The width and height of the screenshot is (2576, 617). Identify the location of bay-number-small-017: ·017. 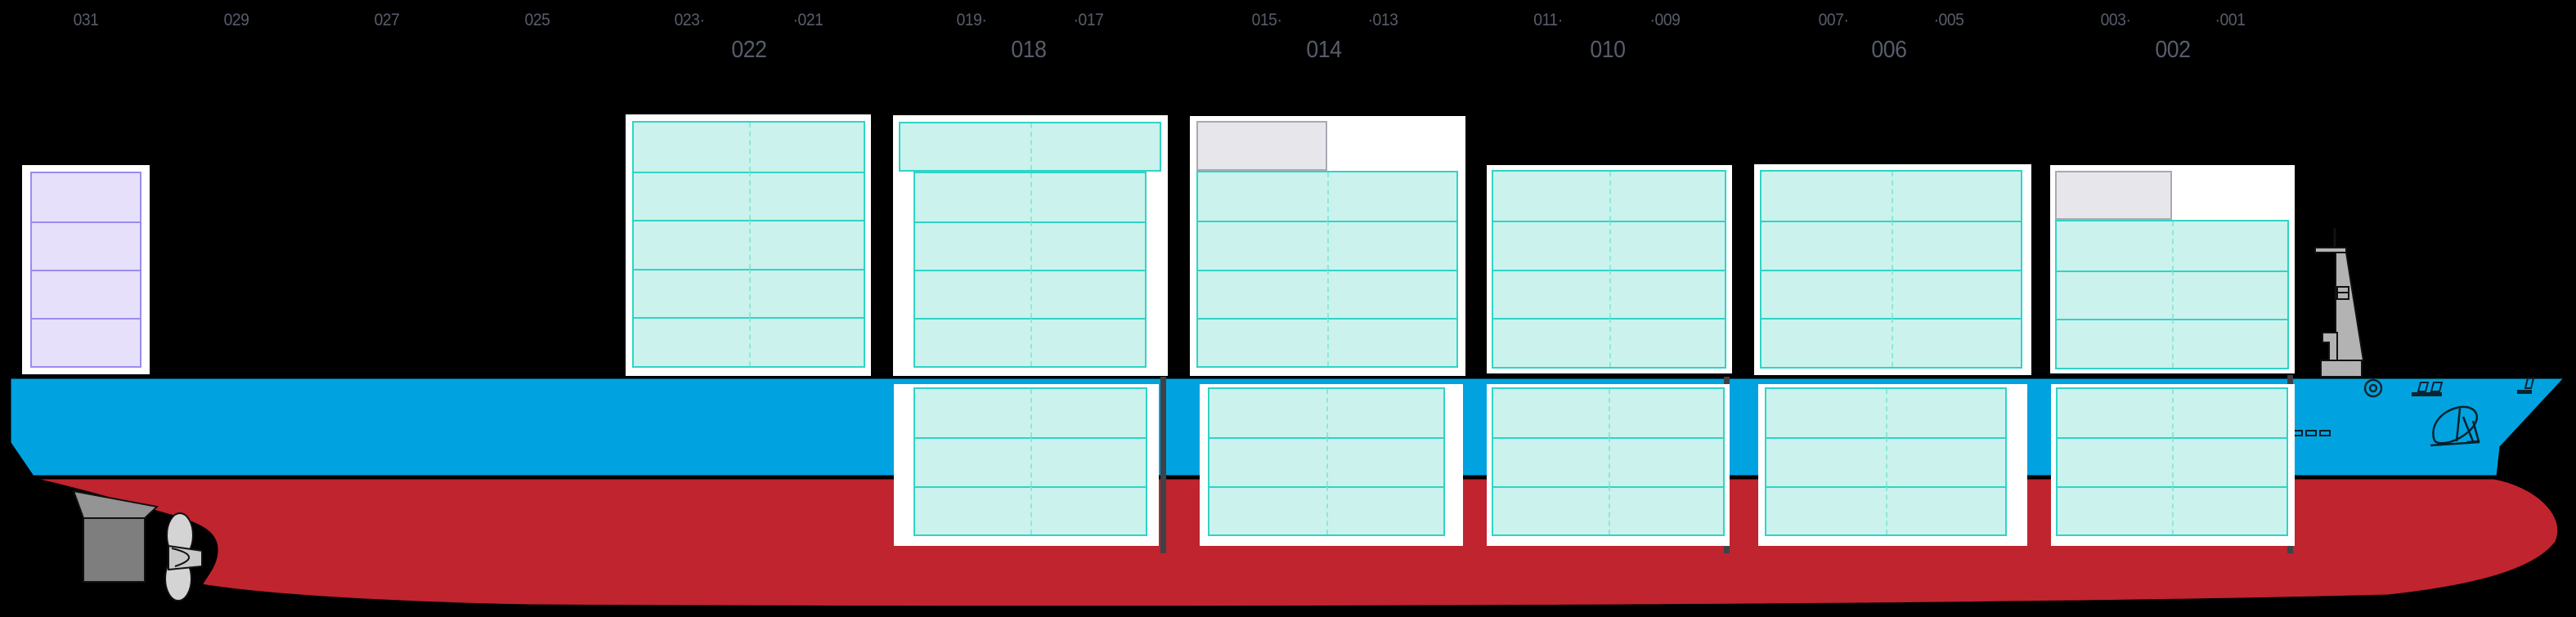
(1089, 20).